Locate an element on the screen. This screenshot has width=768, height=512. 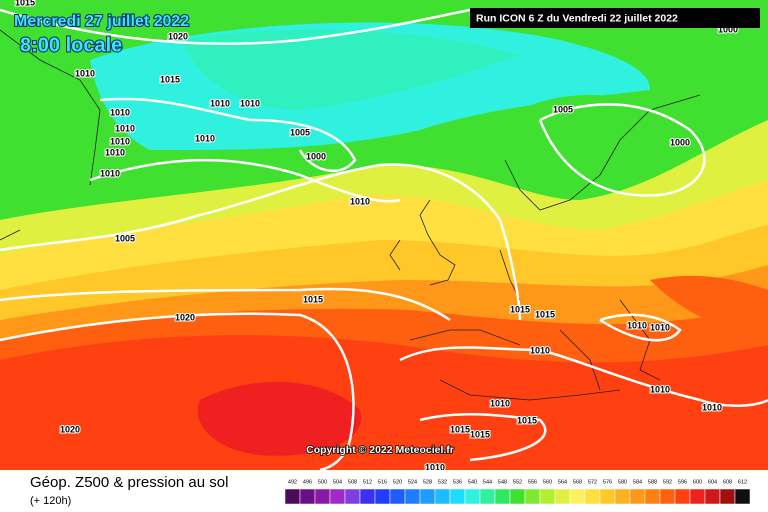
scale-label: 544 is located at coordinates (487, 482).